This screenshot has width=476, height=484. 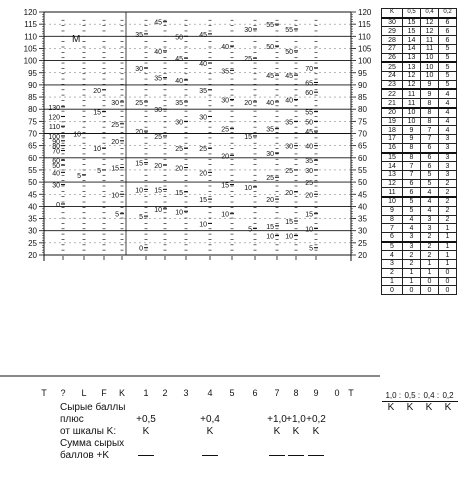 I want to click on k-addition-value: +1,0, so click(x=296, y=419).